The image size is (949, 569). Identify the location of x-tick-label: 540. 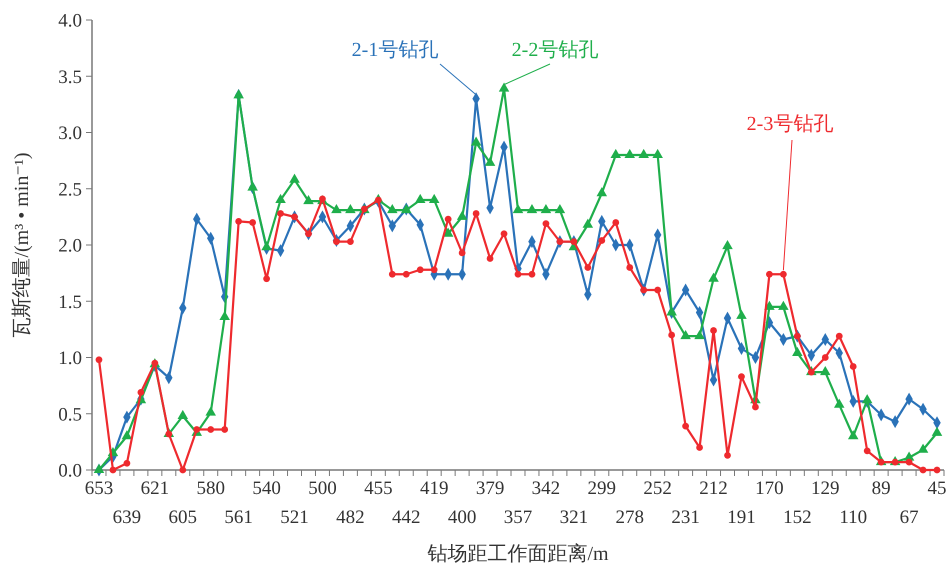
(266, 488).